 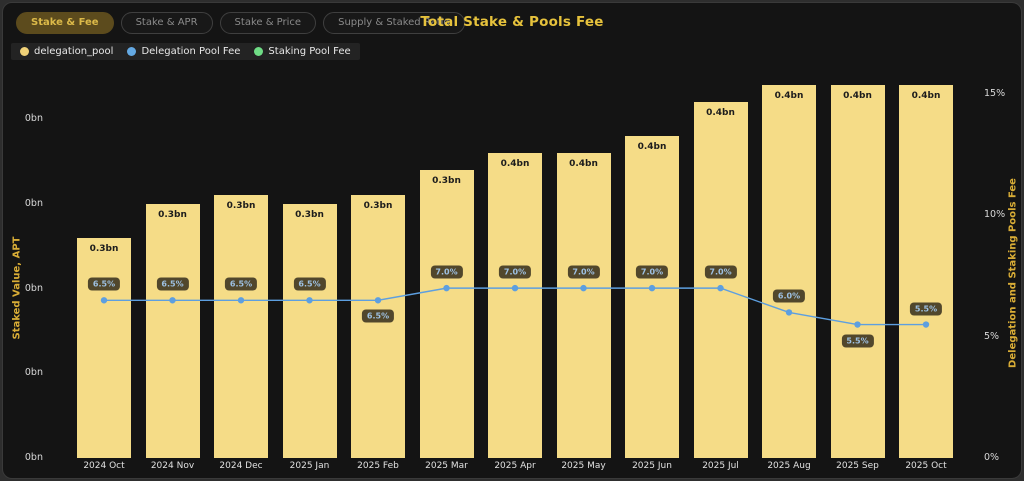 I want to click on x-axis-label: 2025 Jan, so click(x=309, y=466).